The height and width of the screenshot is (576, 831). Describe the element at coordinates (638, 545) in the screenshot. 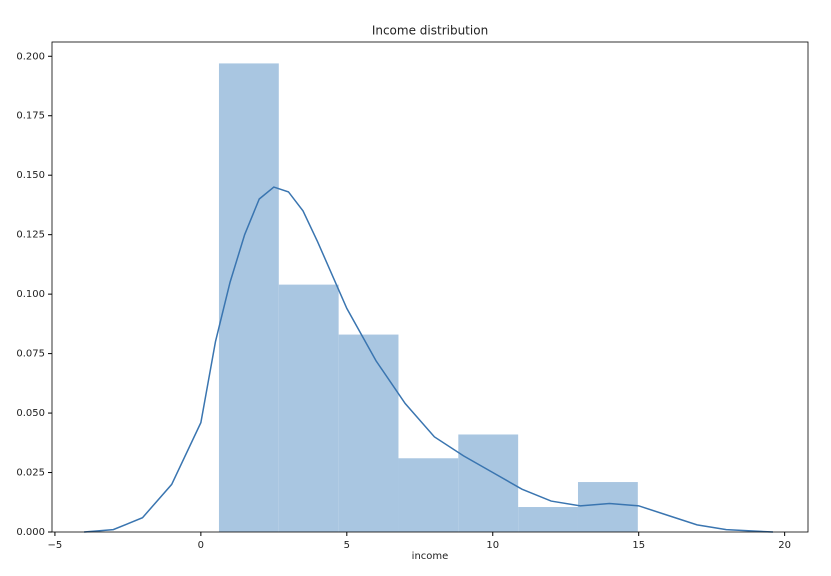

I see `x-tick-label: 15` at that location.